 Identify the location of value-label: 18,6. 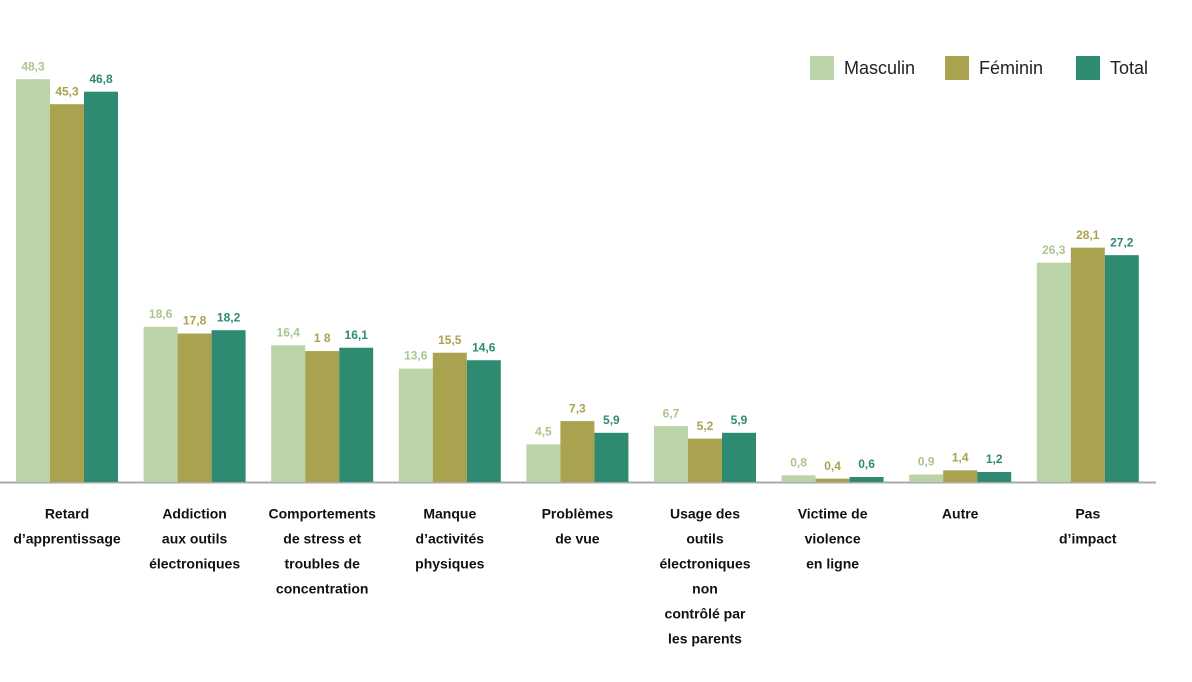
(161, 314).